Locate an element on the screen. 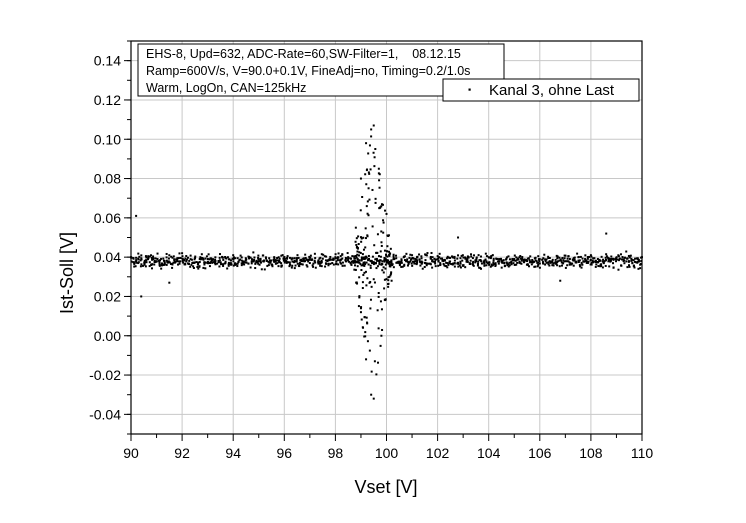  y-axis-title: Ist-Soll [V] is located at coordinates (67, 273).